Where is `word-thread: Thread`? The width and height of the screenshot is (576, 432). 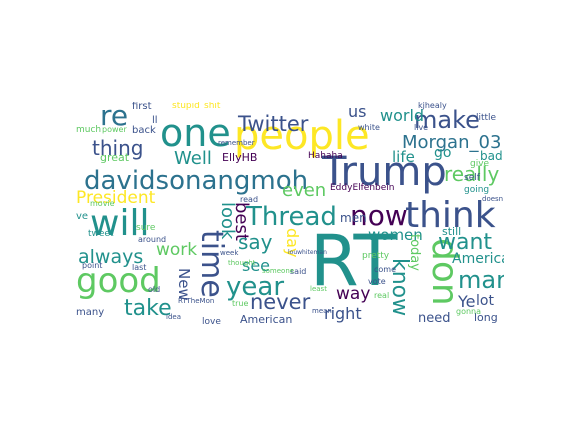
word-thread: Thread is located at coordinates (291, 217).